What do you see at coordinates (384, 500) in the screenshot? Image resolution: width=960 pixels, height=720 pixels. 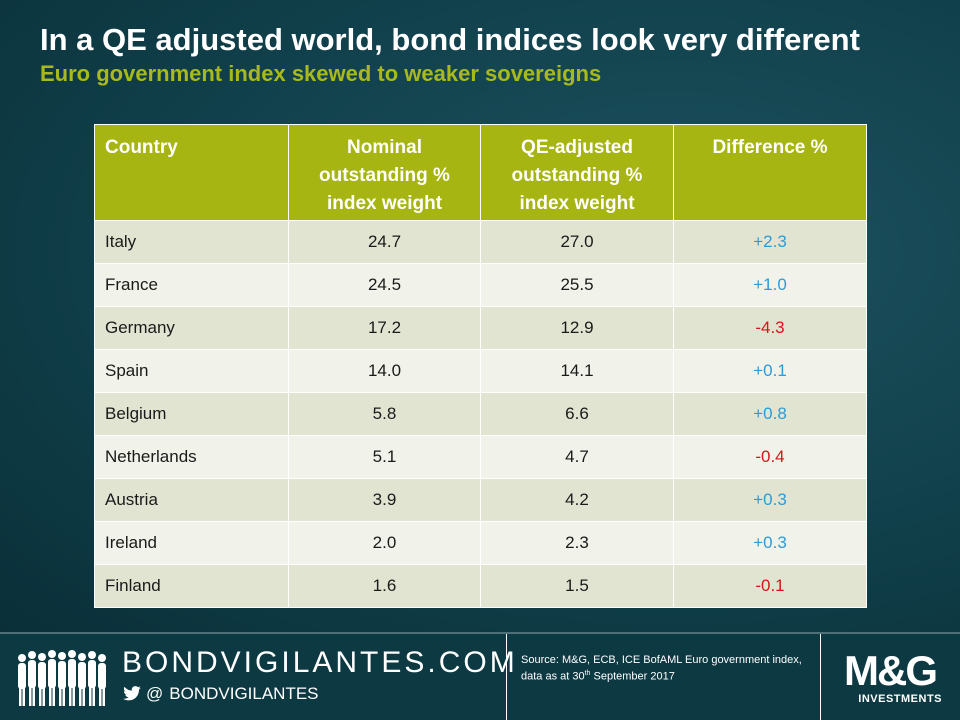 I see `cell-nominal: 3.9` at bounding box center [384, 500].